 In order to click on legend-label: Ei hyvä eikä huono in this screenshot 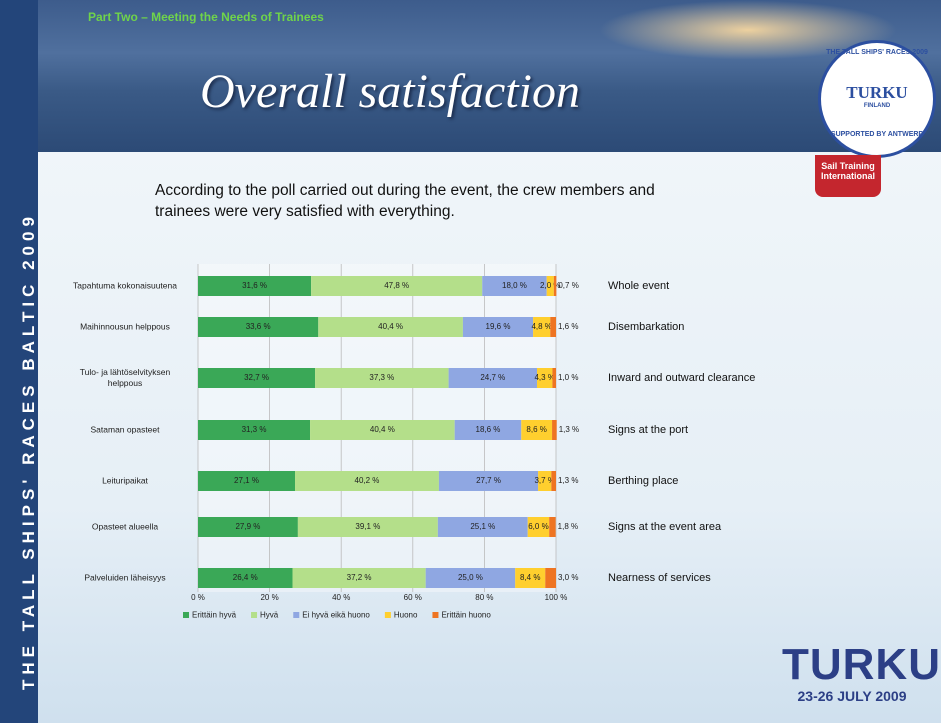, I will do `click(336, 615)`.